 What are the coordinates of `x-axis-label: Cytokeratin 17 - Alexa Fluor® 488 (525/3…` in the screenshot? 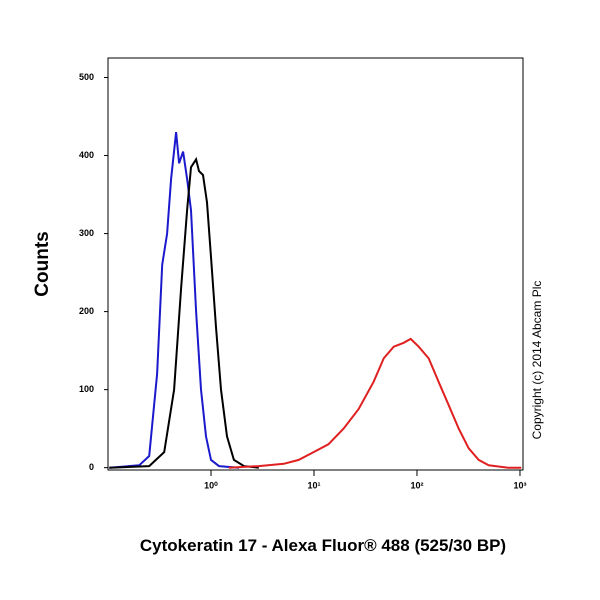 It's located at (323, 545).